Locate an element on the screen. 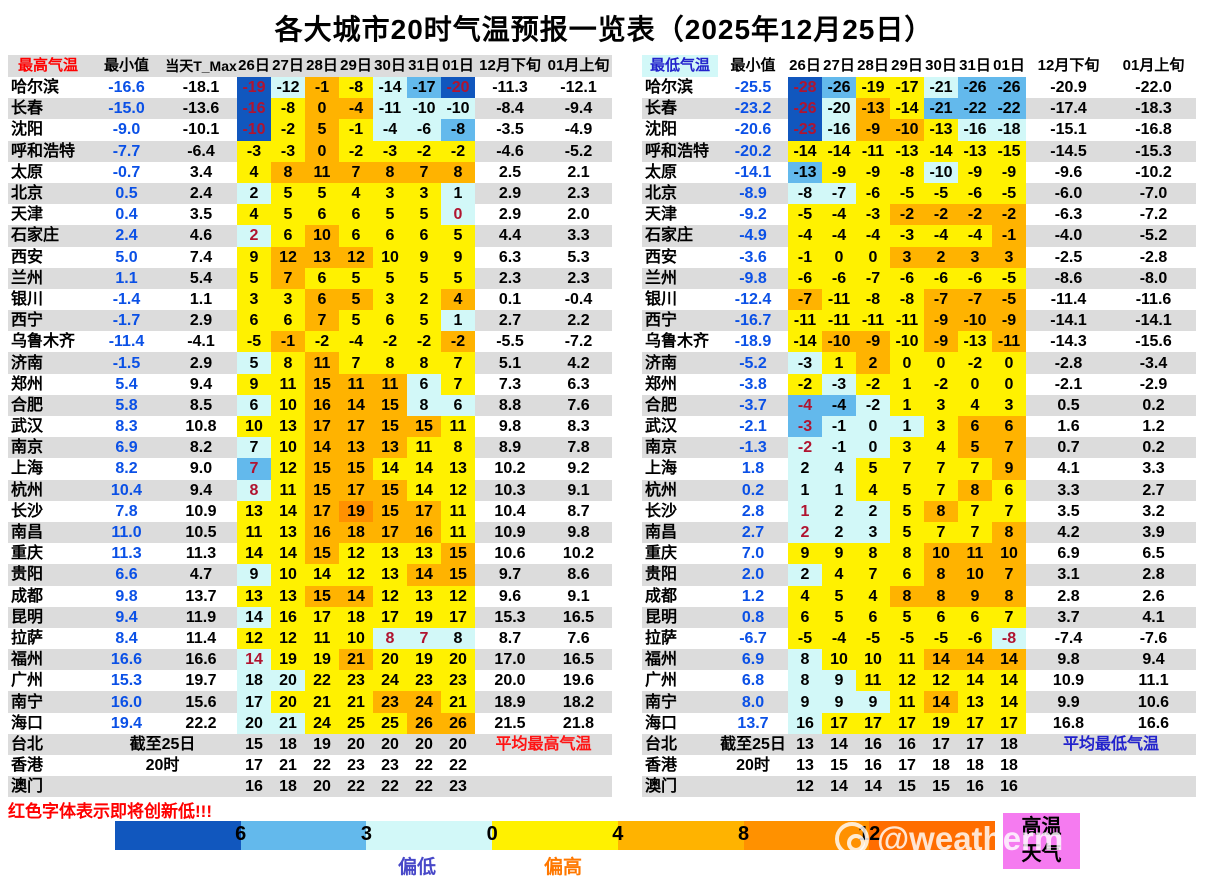  day-temp-cell: 1 is located at coordinates (839, 363).